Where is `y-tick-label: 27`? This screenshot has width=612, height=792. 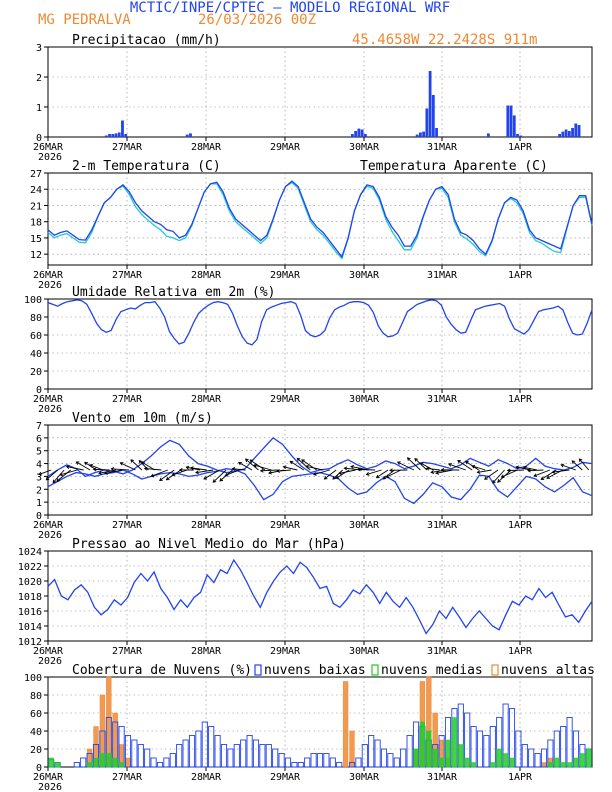
y-tick-label: 27 is located at coordinates (36, 174).